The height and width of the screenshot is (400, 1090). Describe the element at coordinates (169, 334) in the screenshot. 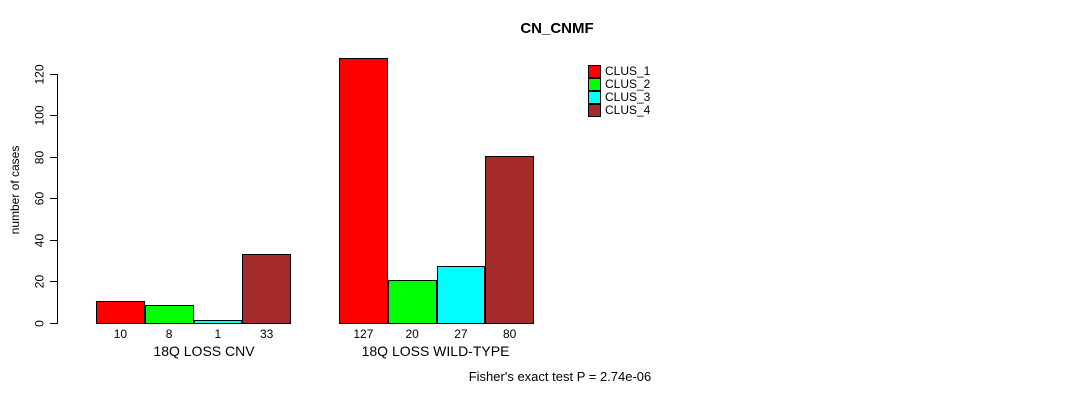

I see `bar-value-label: 8` at that location.